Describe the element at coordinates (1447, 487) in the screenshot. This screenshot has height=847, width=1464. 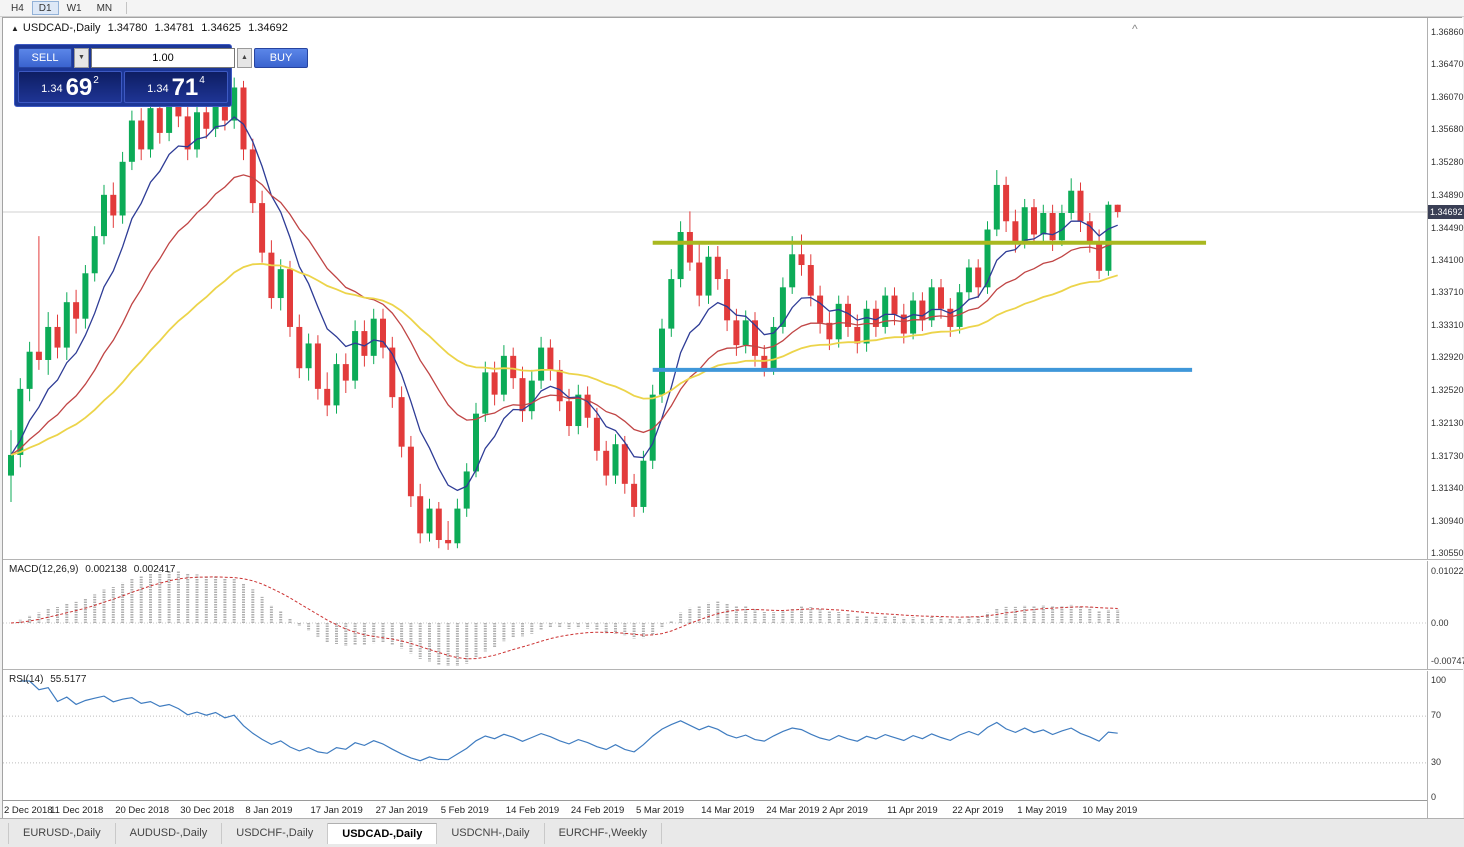
I see `price-axis-label: 1.31340` at that location.